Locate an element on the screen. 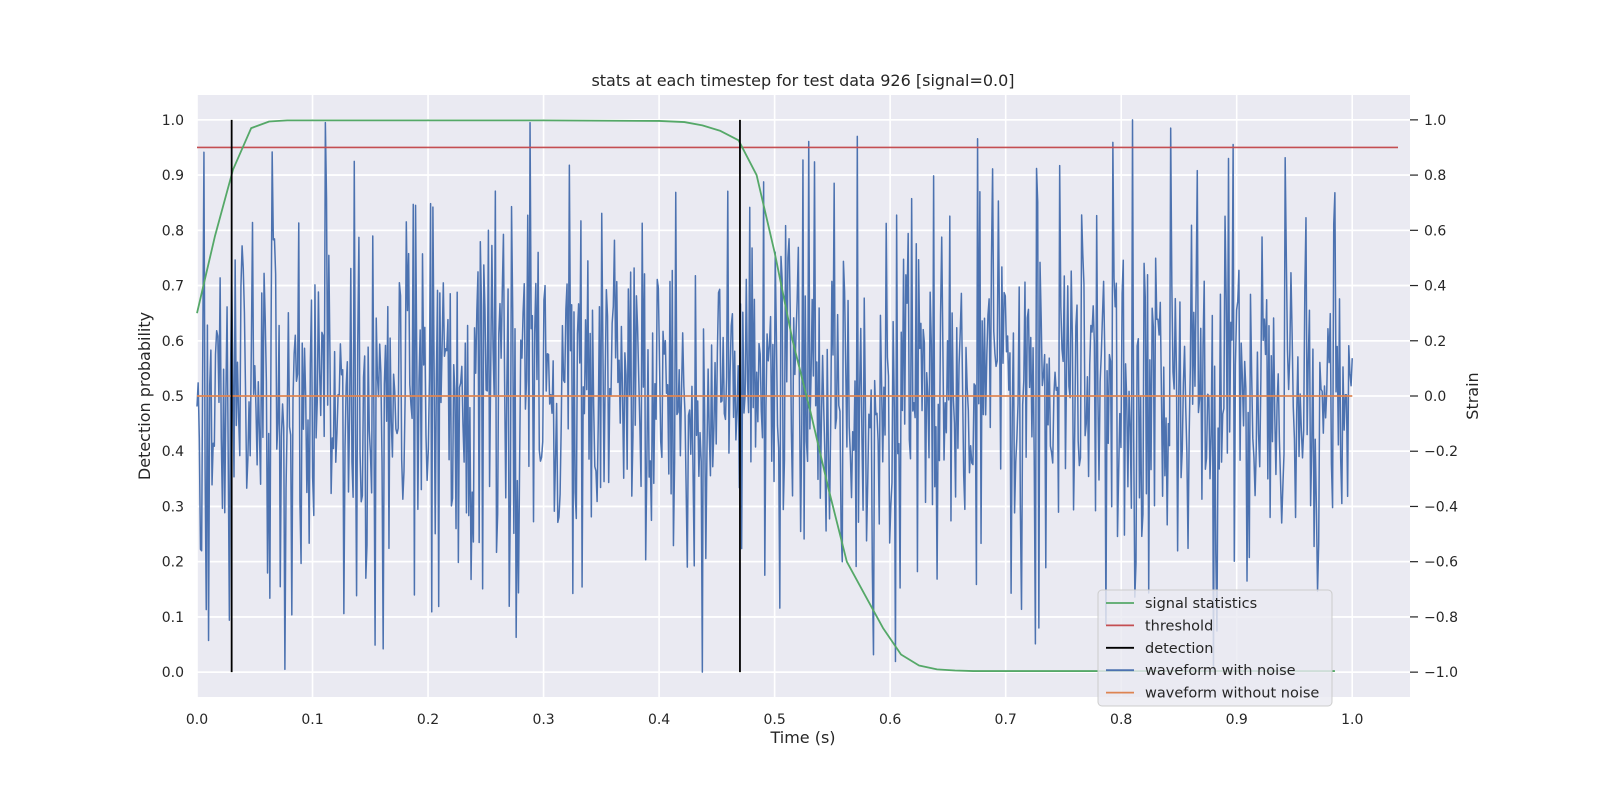 The width and height of the screenshot is (1600, 800). y-right-tick-label: 0.8 is located at coordinates (1435, 176).